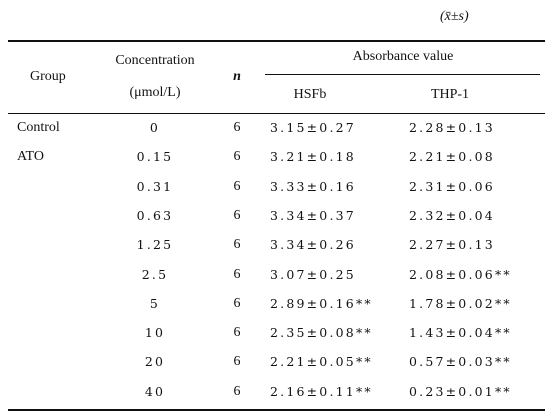 This screenshot has width=553, height=414. Describe the element at coordinates (321, 333) in the screenshot. I see `hsfb-cell: 2.35±0.08**` at that location.